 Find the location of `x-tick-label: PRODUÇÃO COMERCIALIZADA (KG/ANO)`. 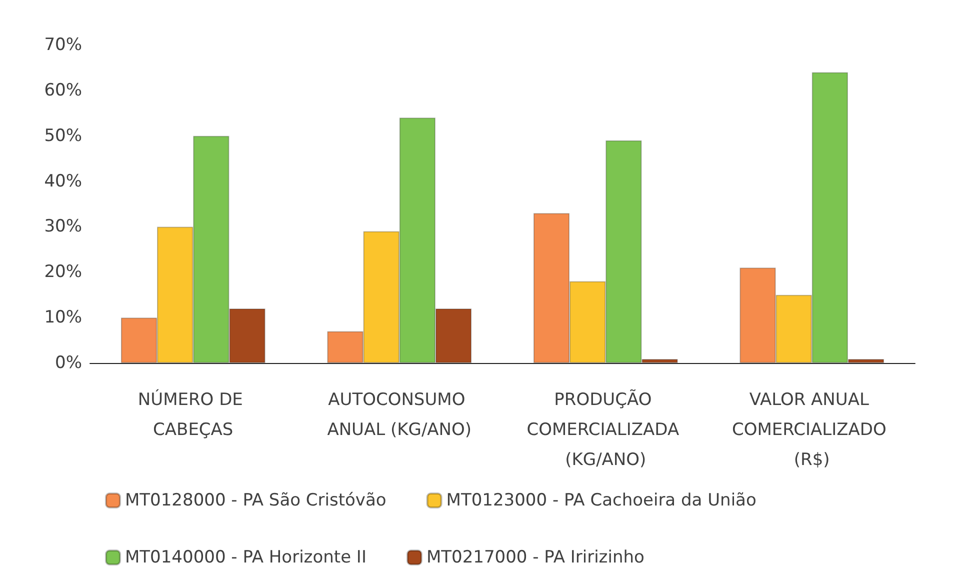

x-tick-label: PRODUÇÃO COMERCIALIZADA (KG/ANO) is located at coordinates (605, 429).